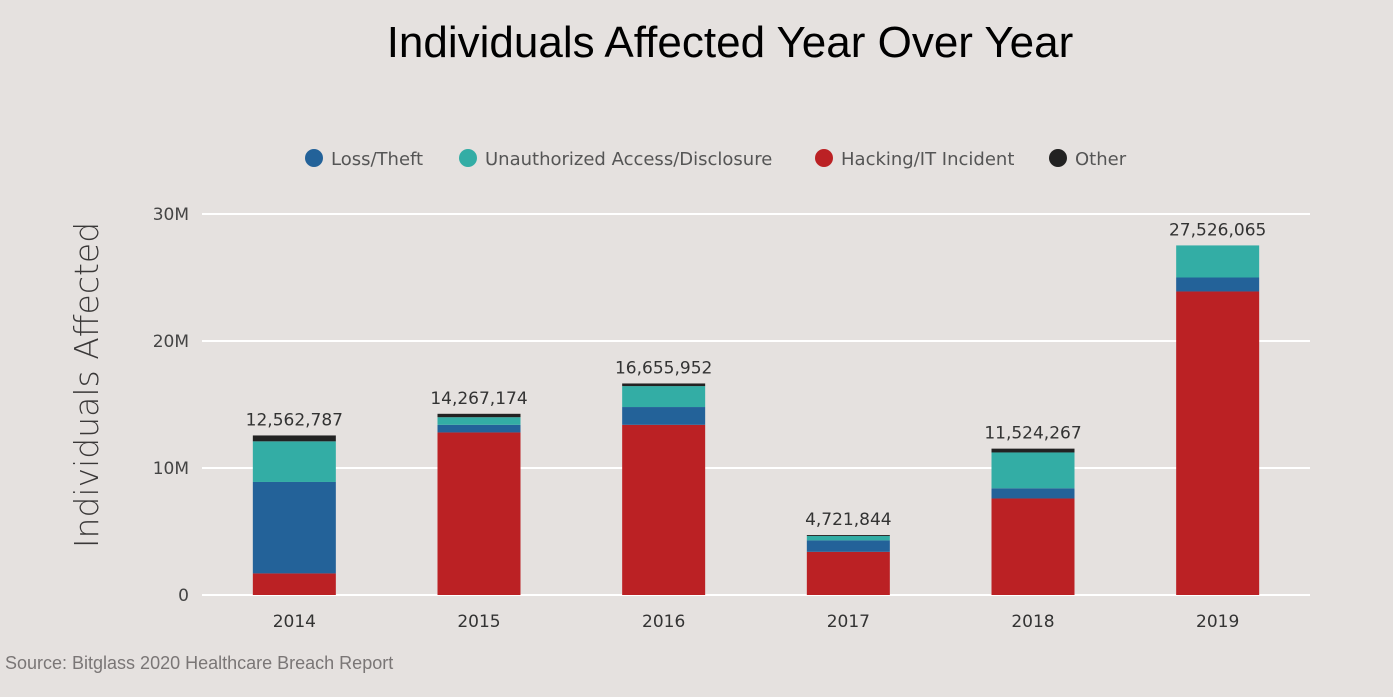 This screenshot has width=1393, height=697. Describe the element at coordinates (730, 42) in the screenshot. I see `chart-title: Individuals Affected Year Over Year` at that location.